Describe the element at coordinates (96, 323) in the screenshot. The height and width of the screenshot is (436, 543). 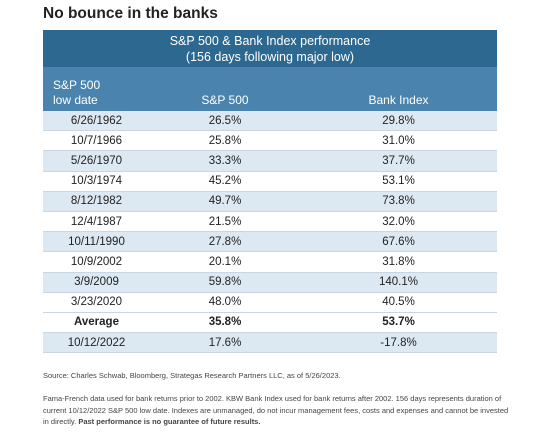
I see `table-cell: Average` at that location.